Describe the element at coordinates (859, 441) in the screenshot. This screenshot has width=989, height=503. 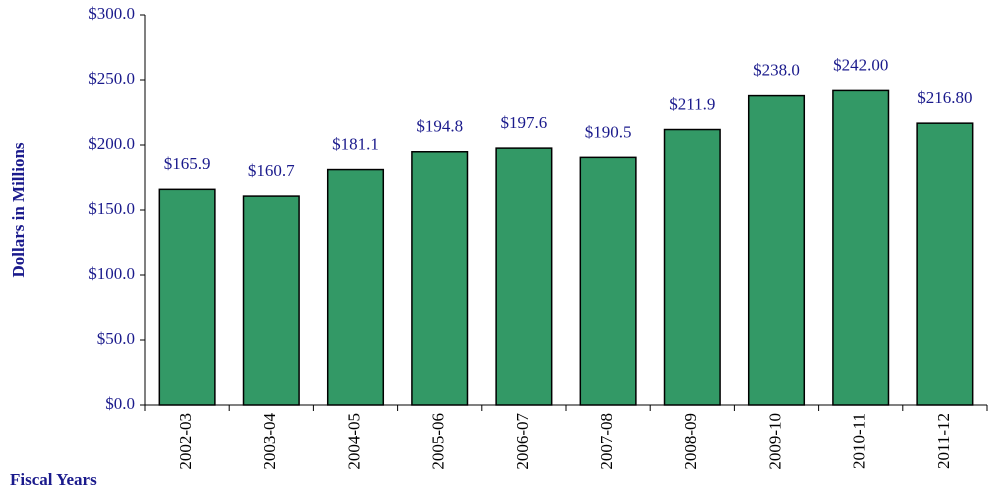
I see `x-tick-label: 2010-11` at that location.